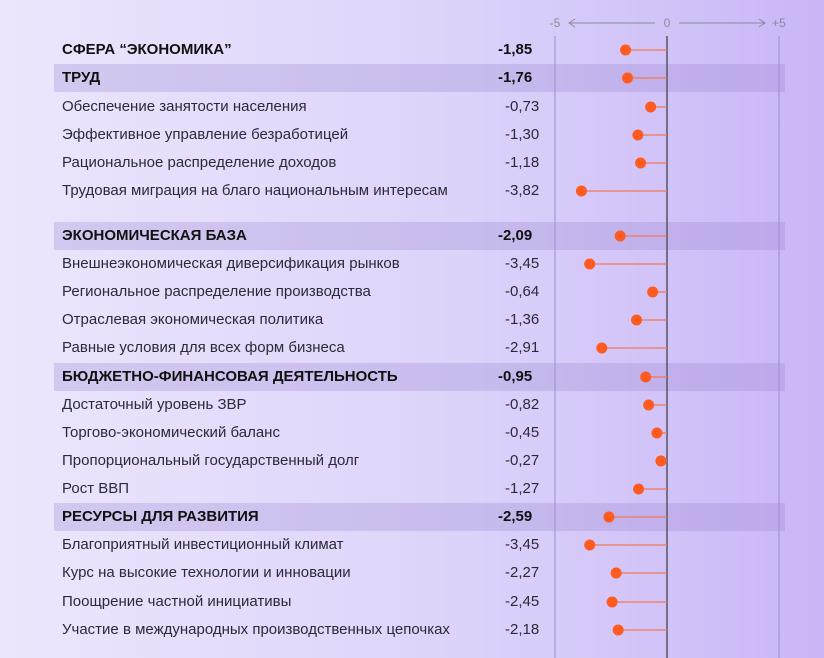 Image resolution: width=824 pixels, height=658 pixels. What do you see at coordinates (522, 488) in the screenshot?
I see `value-label: -1,27` at bounding box center [522, 488].